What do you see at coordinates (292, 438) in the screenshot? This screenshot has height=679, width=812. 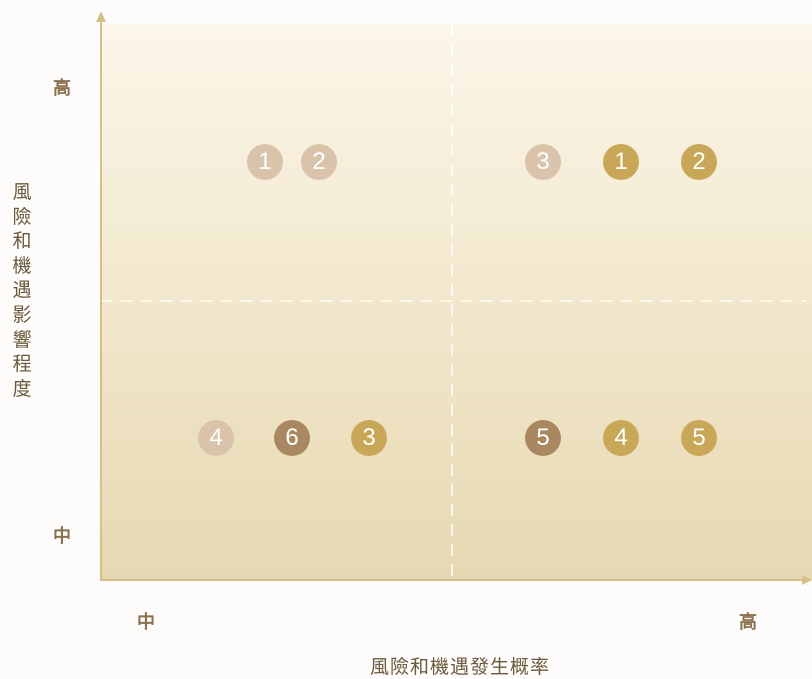 I see `item-badge: 6` at bounding box center [292, 438].